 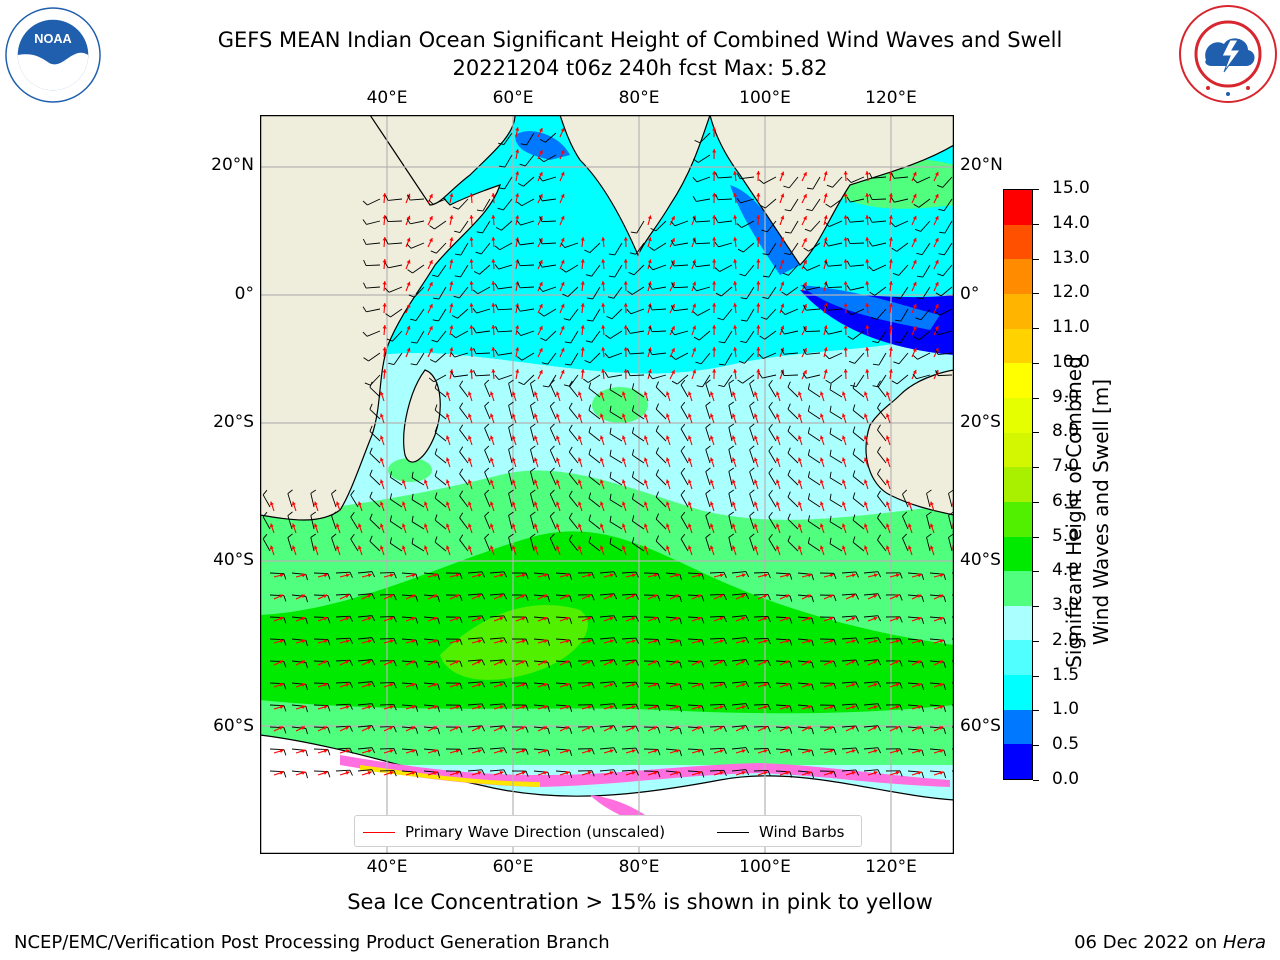 I want to click on colorbar-tick-label: 0.0, so click(x=1066, y=779).